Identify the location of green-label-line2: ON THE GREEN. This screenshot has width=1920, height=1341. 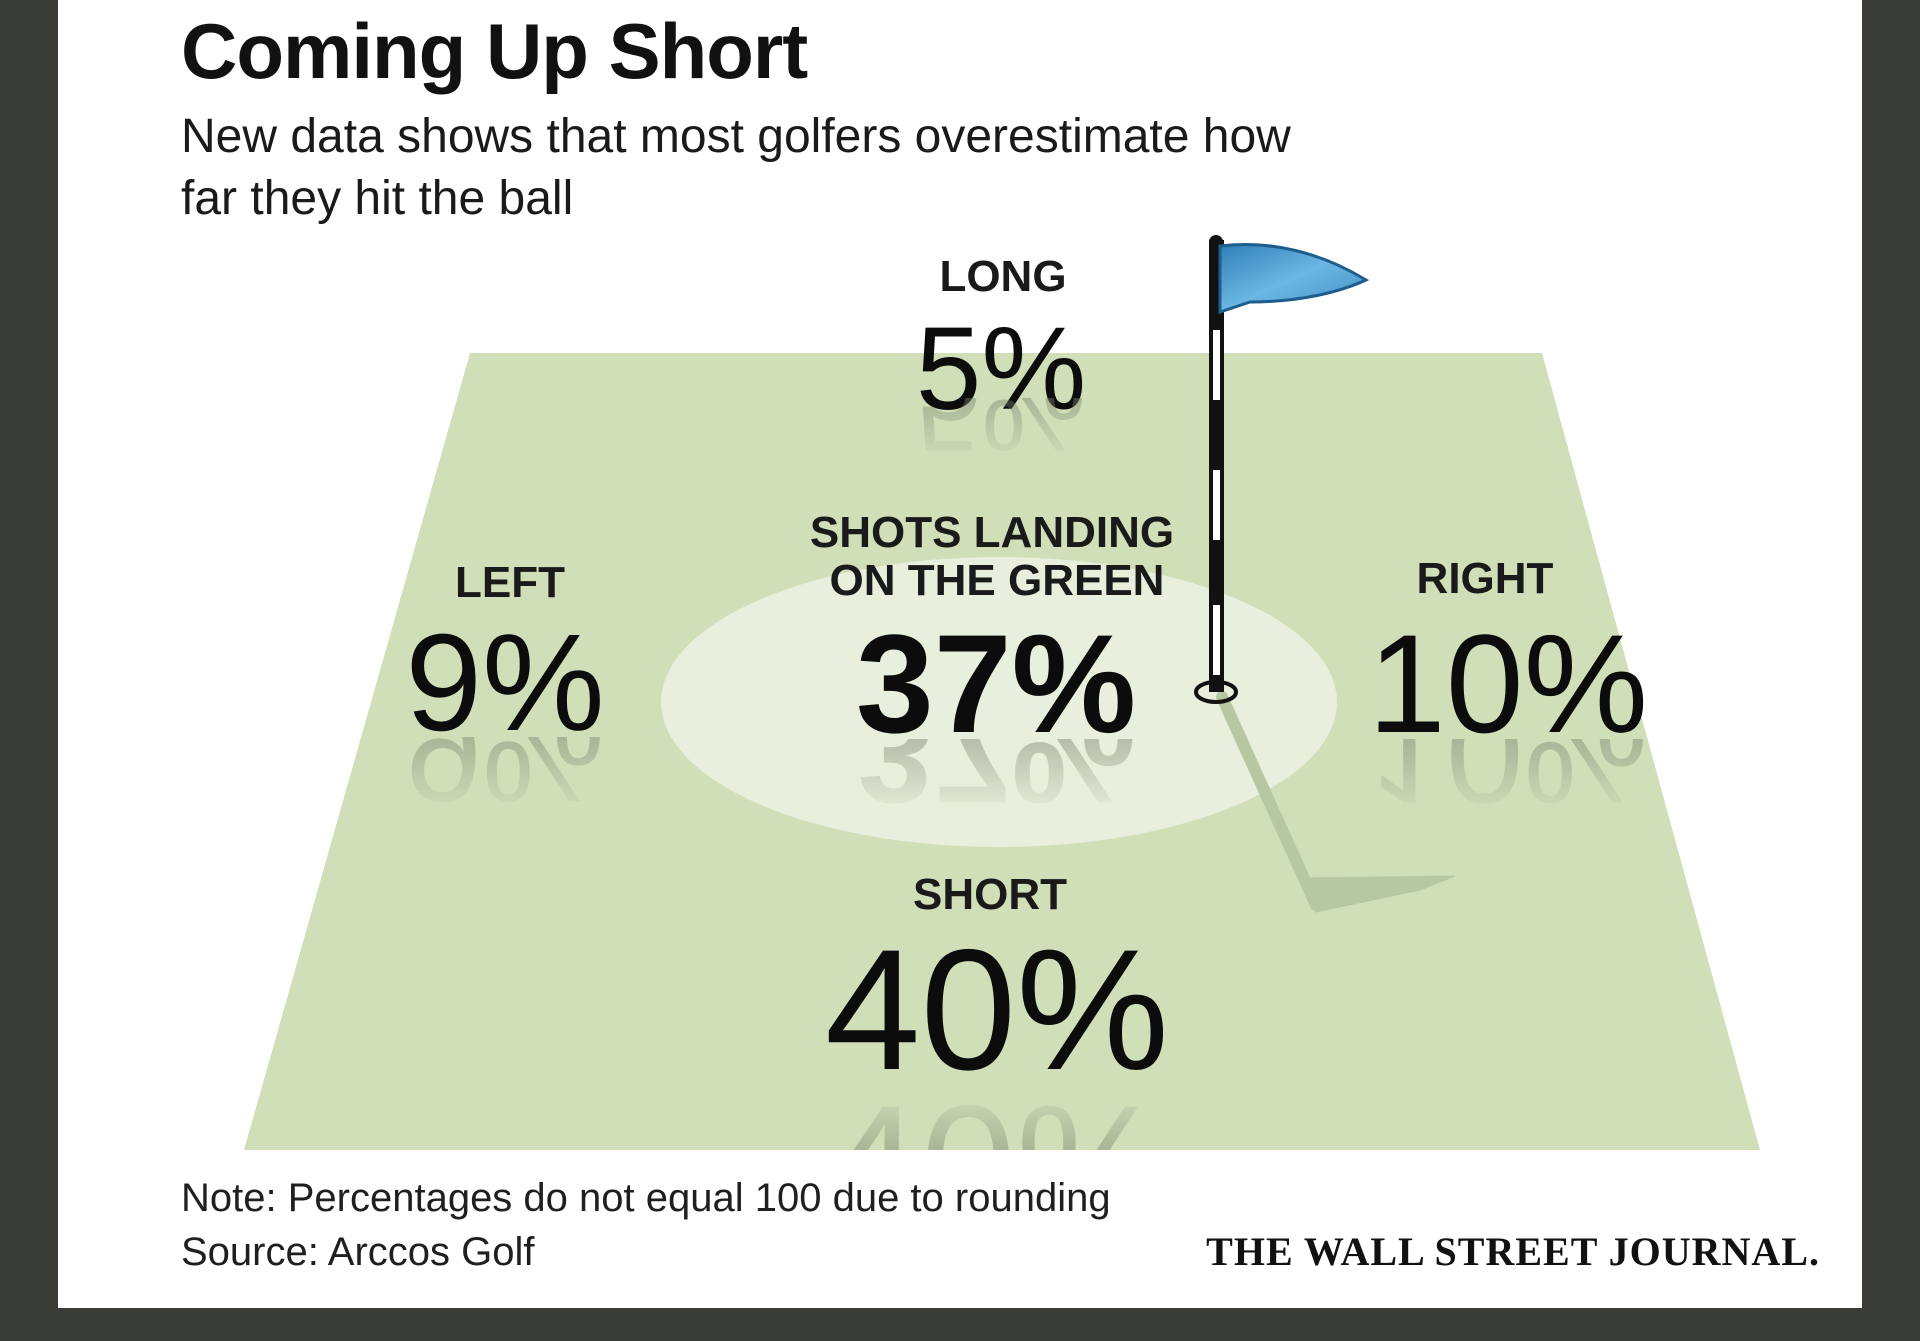
(997, 580).